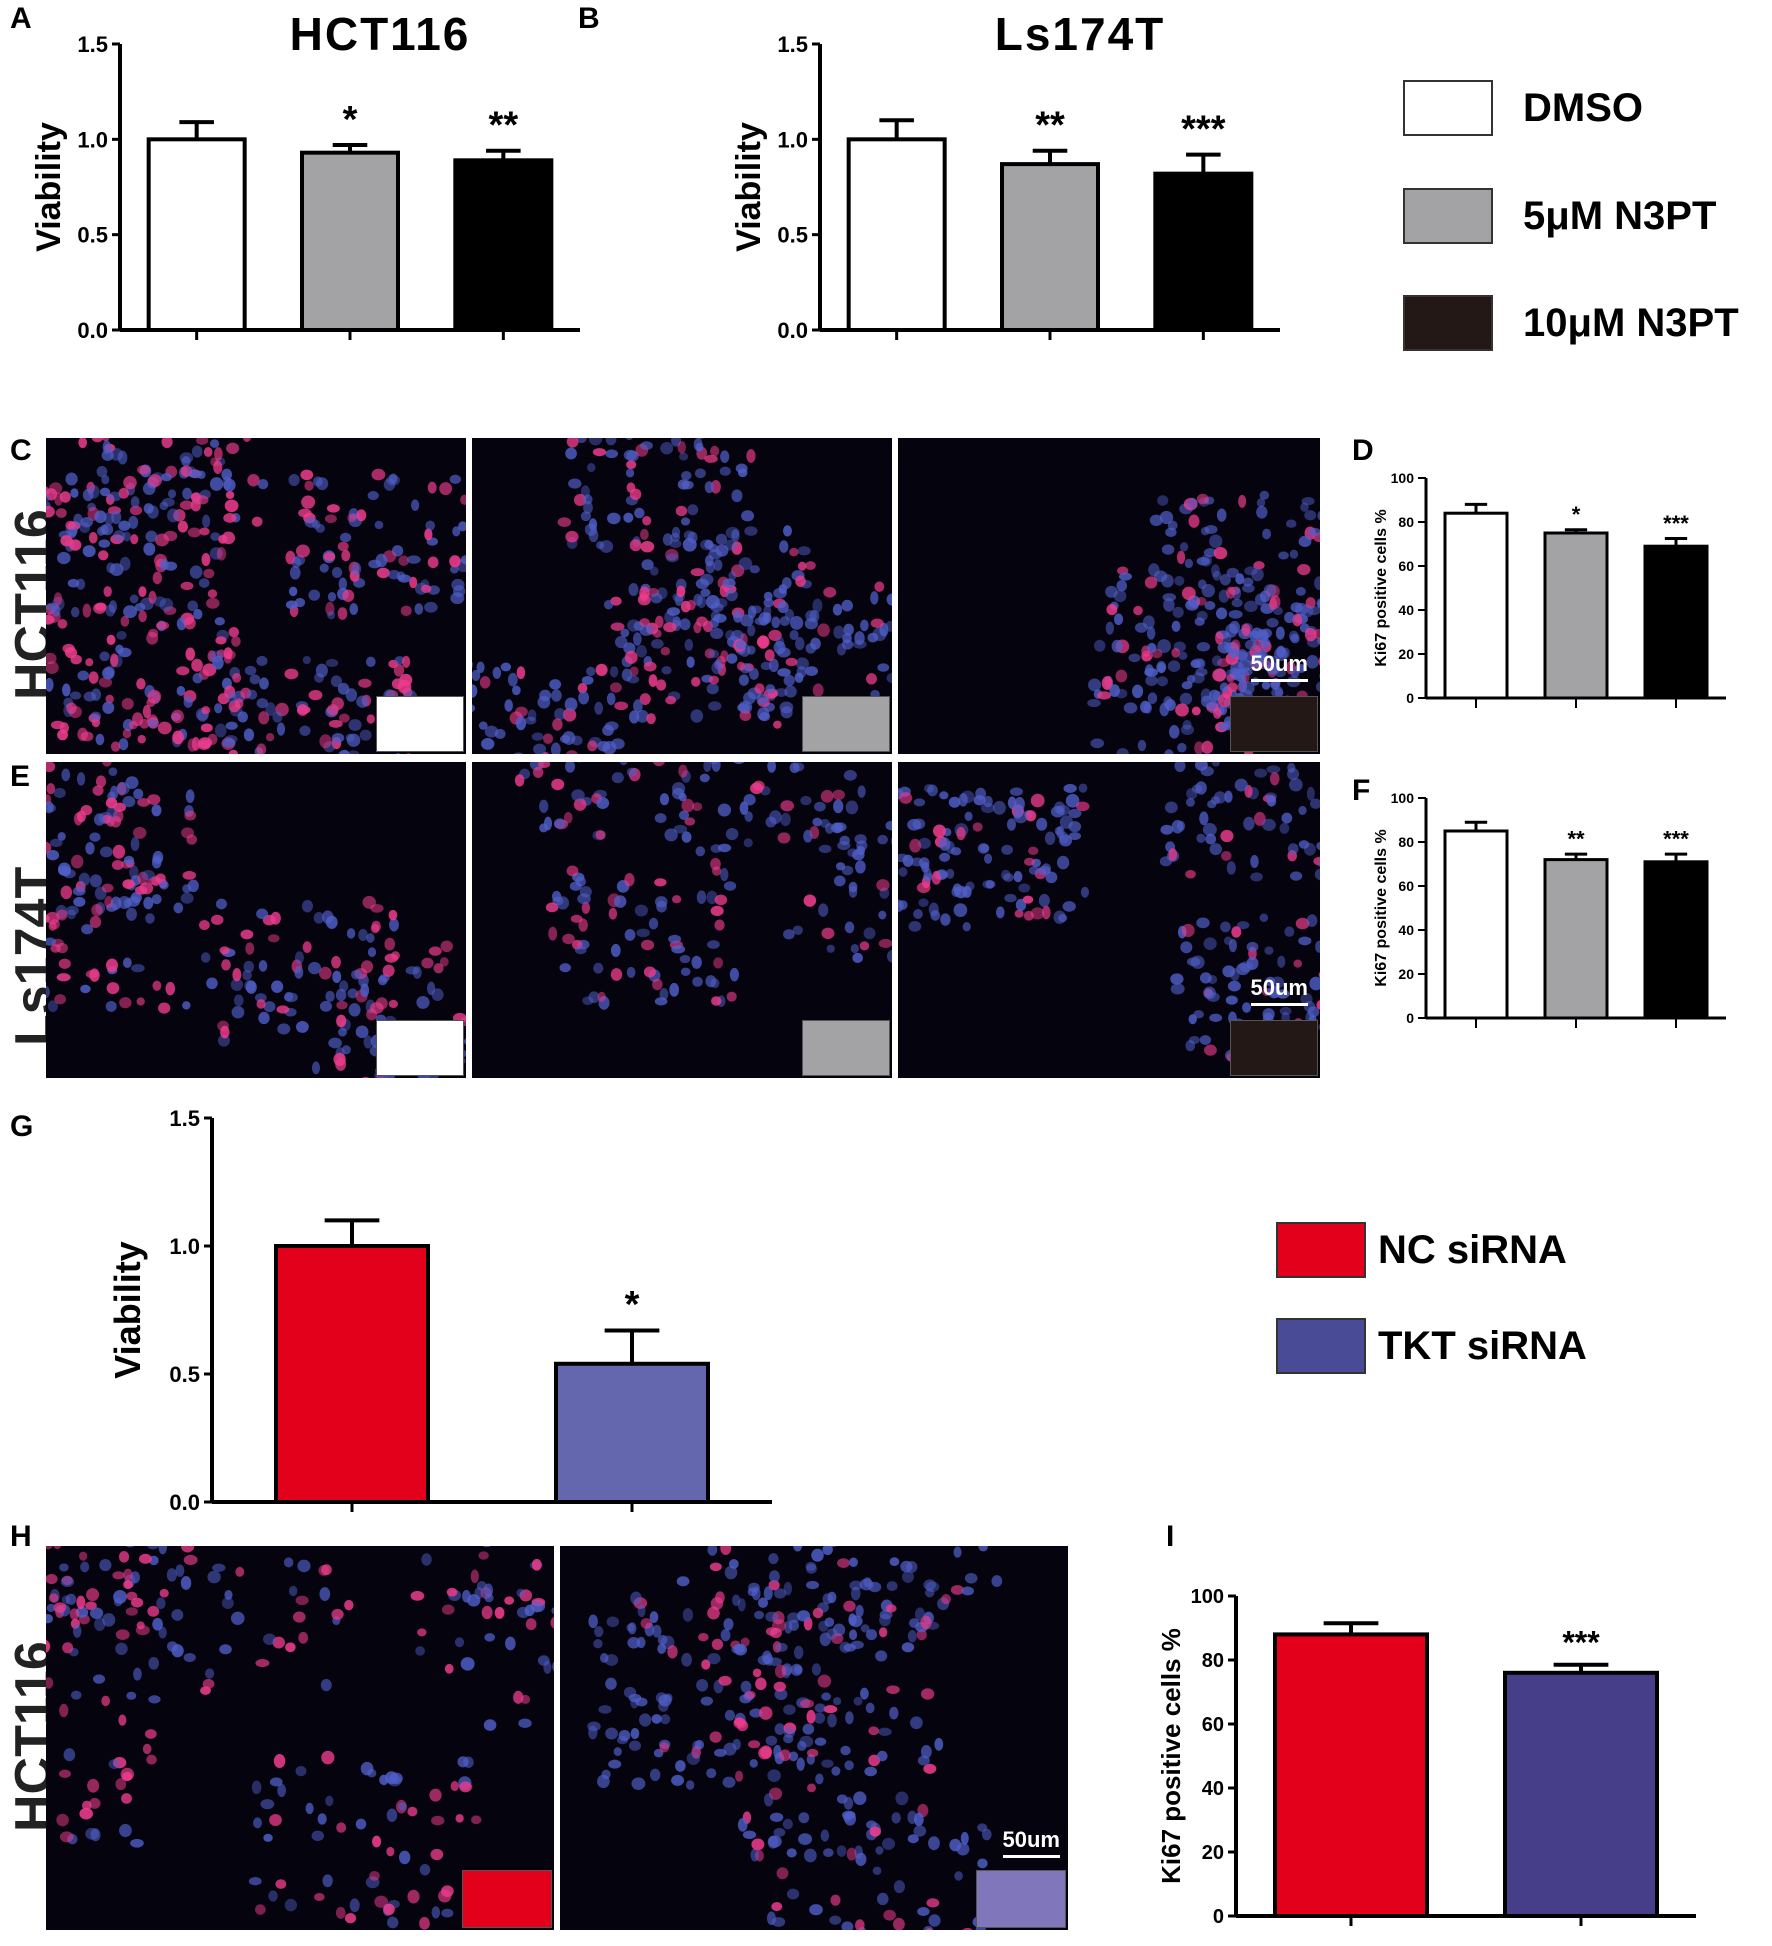  I want to click on cell-nuclei-texture, so click(795, 1738).